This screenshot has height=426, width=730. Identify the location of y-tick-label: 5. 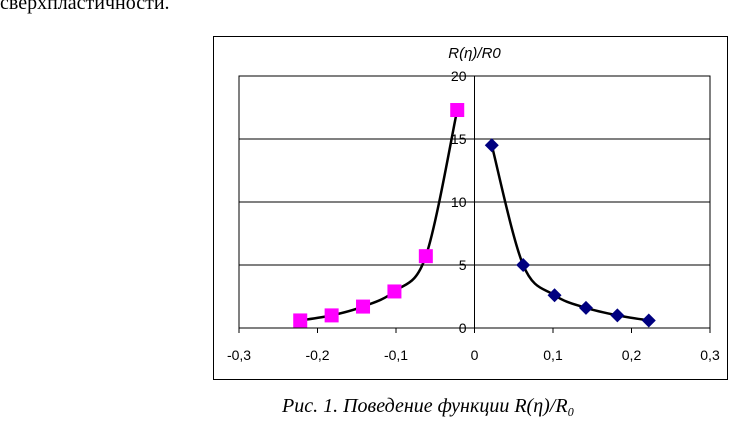
(463, 265).